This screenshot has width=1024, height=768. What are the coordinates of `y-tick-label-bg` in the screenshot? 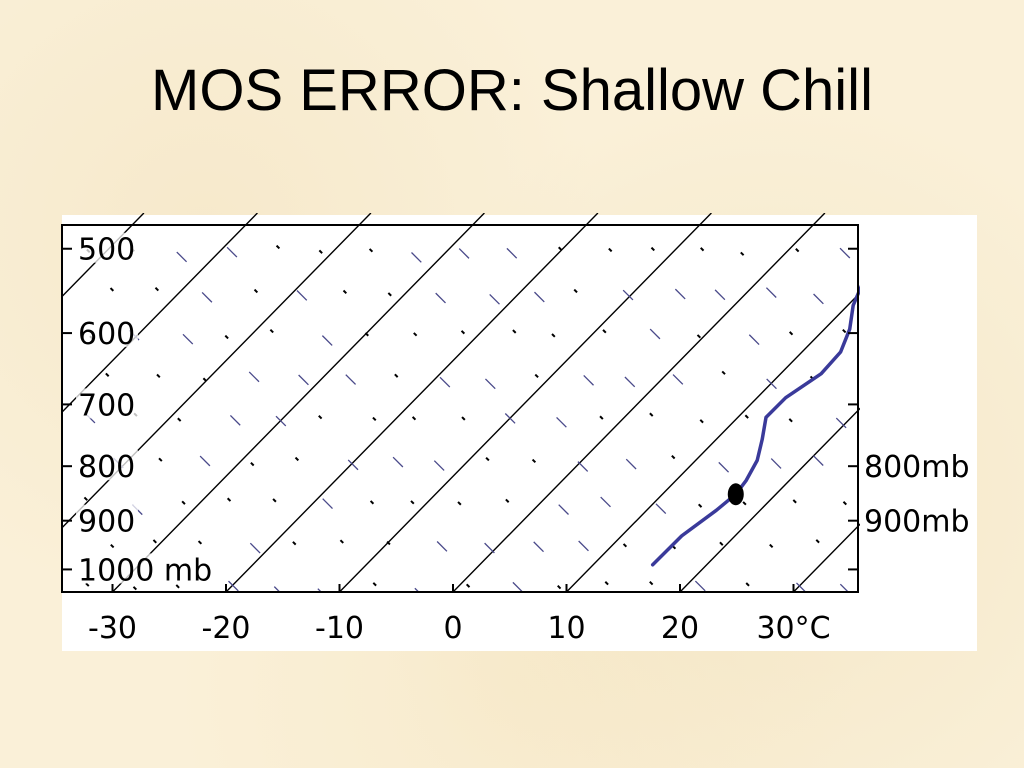 It's located at (107, 519).